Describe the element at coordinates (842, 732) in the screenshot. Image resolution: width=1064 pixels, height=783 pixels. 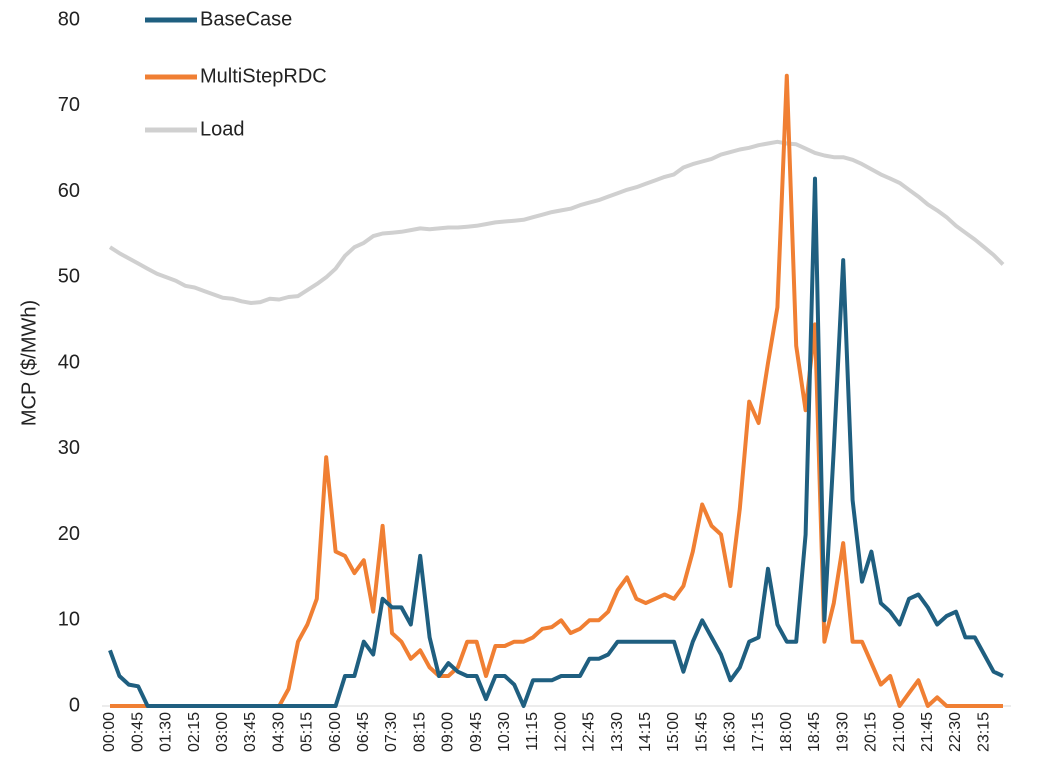
I see `x-tick-label: 19:30` at that location.